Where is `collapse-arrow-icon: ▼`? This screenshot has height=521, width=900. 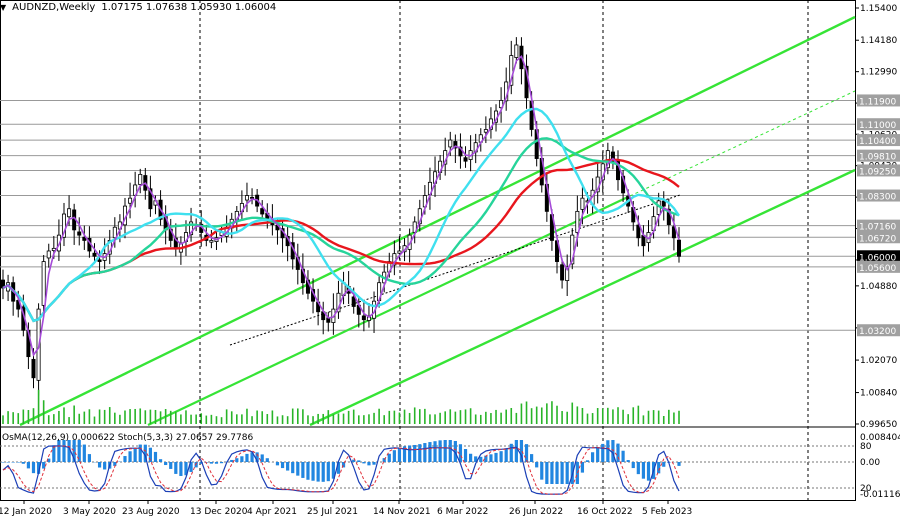
collapse-arrow-icon: ▼ is located at coordinates (3, 7).